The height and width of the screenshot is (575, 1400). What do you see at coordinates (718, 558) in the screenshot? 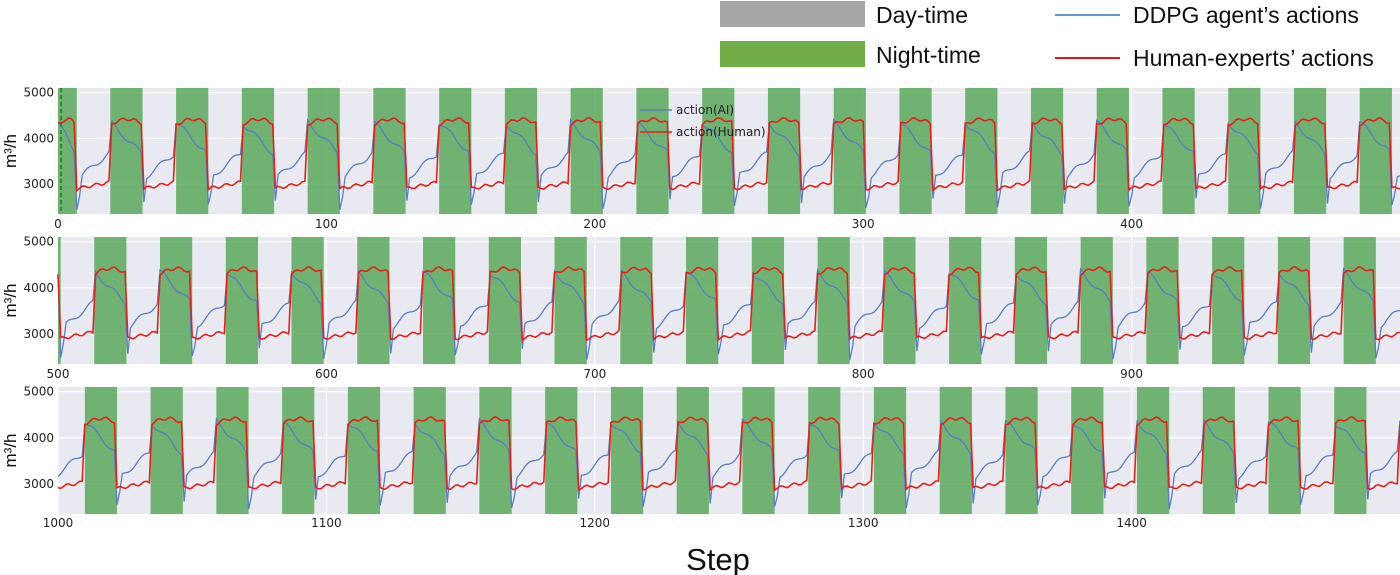
I see `x-axis-label: Step` at bounding box center [718, 558].